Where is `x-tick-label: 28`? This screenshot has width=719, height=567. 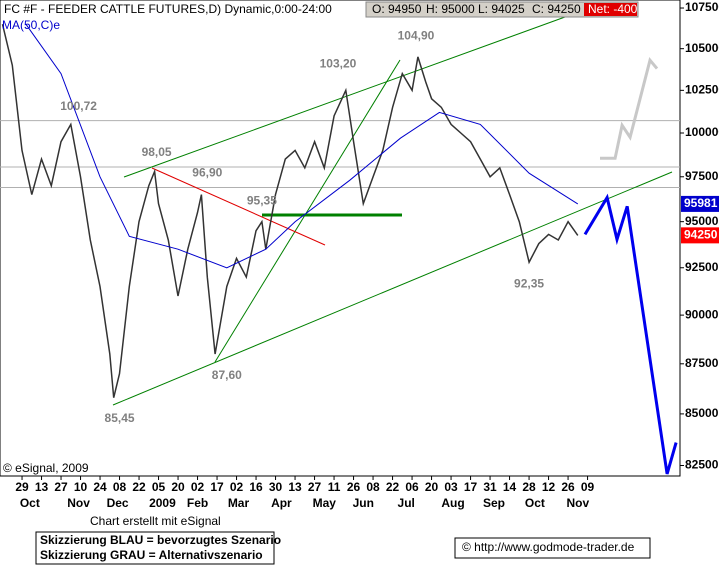 x-tick-label: 28 is located at coordinates (529, 487).